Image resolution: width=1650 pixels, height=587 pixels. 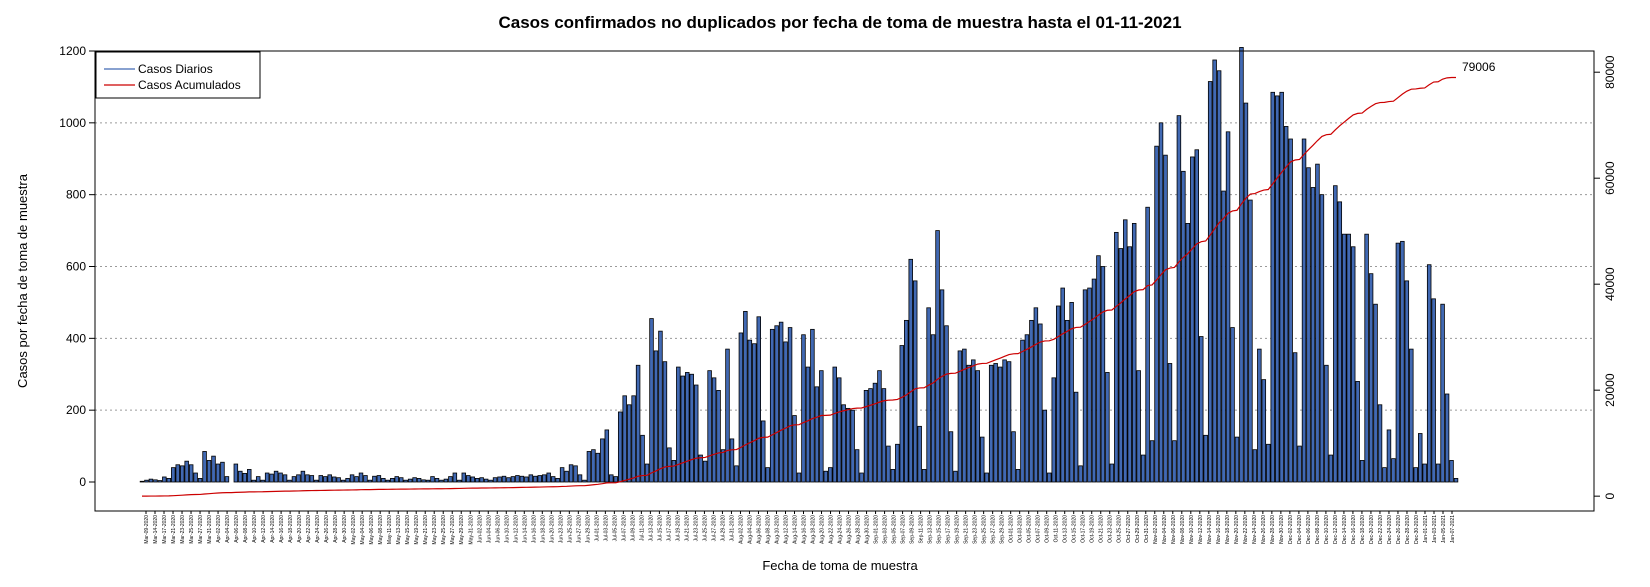 What do you see at coordinates (823, 529) in the screenshot?
I see `x-tick-label: Aug-20-2020` at bounding box center [823, 529].